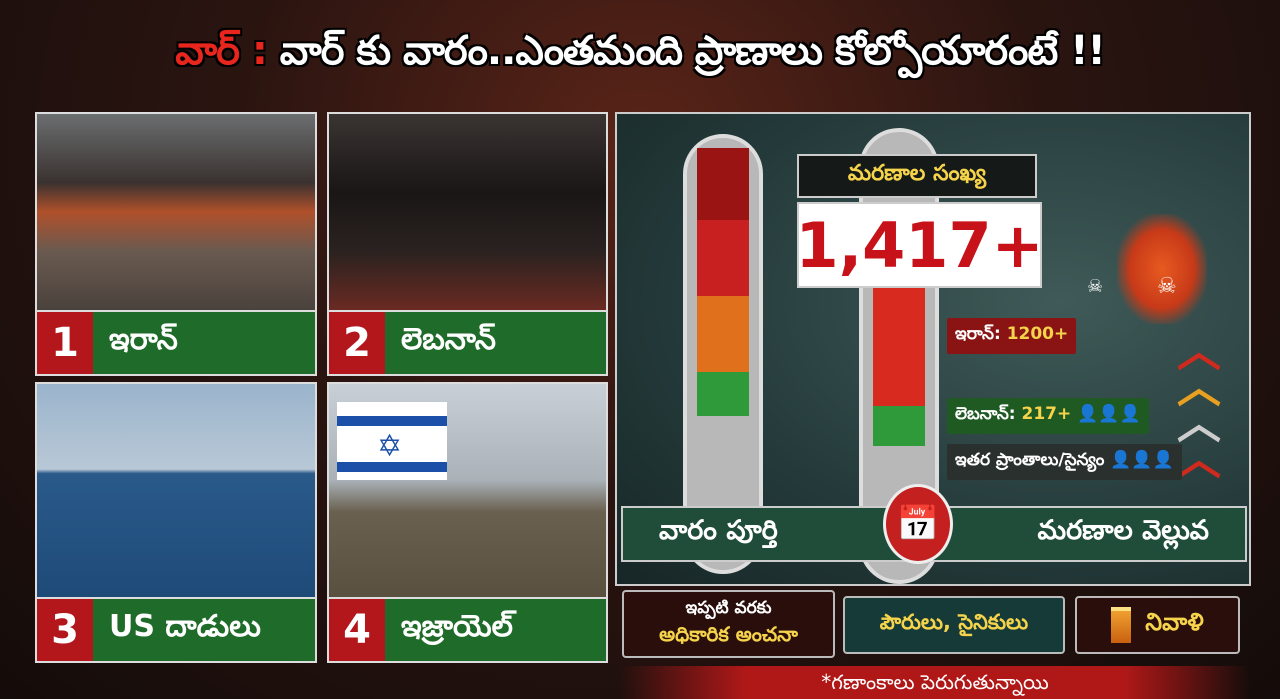 Image resolution: width=1280 pixels, height=699 pixels. Describe the element at coordinates (935, 682) in the screenshot. I see `footnote: *గణాంకాలు పెరుగుతున్నాయి` at that location.